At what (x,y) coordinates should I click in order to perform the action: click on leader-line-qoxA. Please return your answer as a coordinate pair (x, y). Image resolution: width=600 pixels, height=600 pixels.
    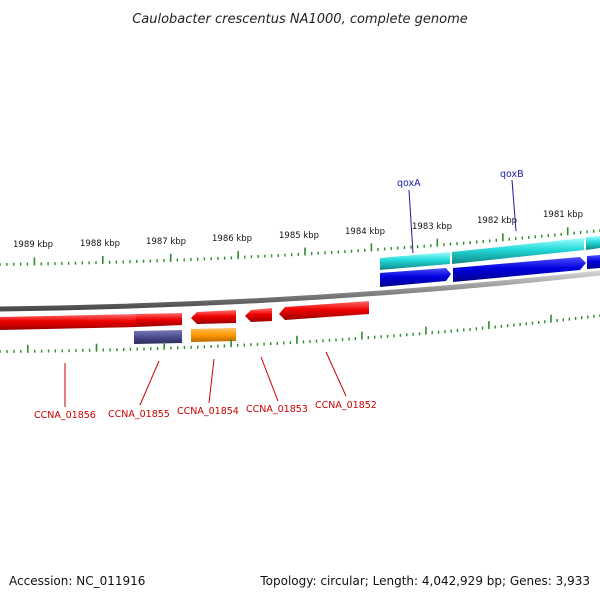
    Looking at the image, I should click on (411, 221).